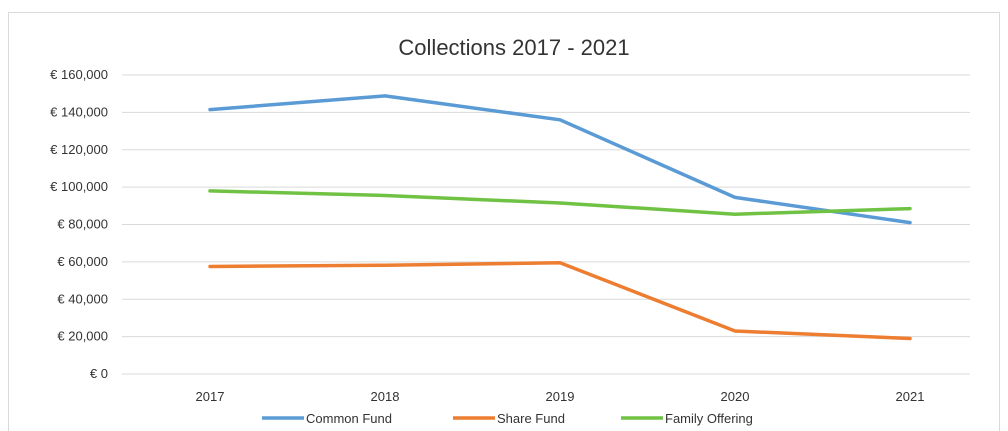  Describe the element at coordinates (709, 418) in the screenshot. I see `legend-label: Family Offering` at that location.